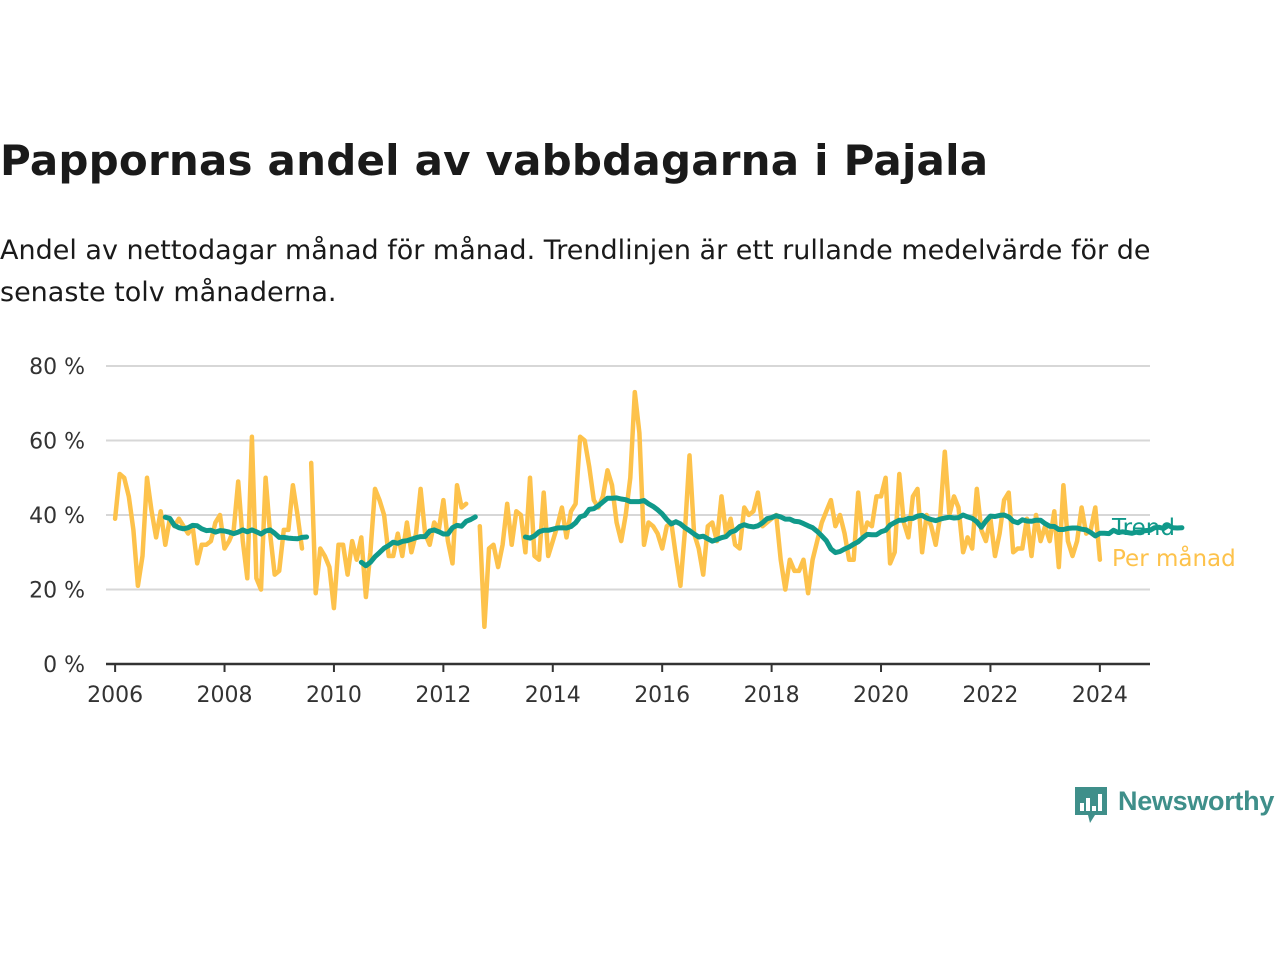 The width and height of the screenshot is (1280, 960). Describe the element at coordinates (881, 695) in the screenshot. I see `x-tick-label: 2020` at that location.